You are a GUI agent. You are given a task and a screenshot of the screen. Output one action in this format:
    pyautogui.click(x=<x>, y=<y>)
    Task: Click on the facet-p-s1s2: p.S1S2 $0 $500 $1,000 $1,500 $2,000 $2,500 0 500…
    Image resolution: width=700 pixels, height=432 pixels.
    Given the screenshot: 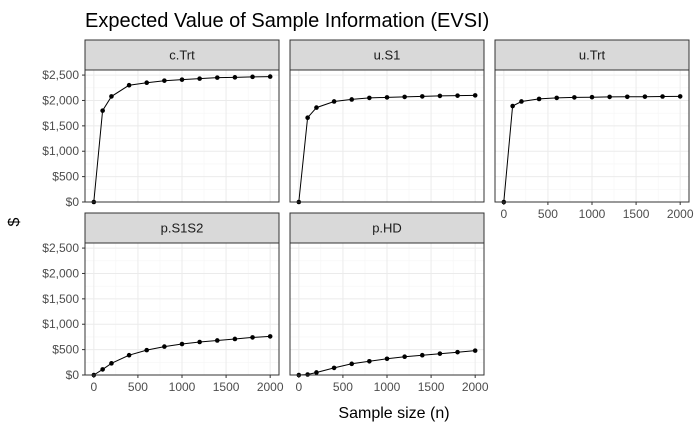 What is the action you would take?
    pyautogui.click(x=163, y=303)
    